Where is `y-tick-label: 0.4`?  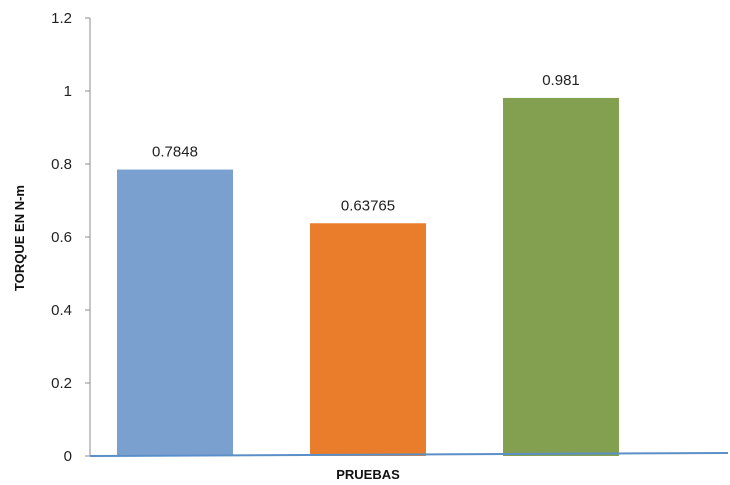 y-tick-label: 0.4 is located at coordinates (61, 310).